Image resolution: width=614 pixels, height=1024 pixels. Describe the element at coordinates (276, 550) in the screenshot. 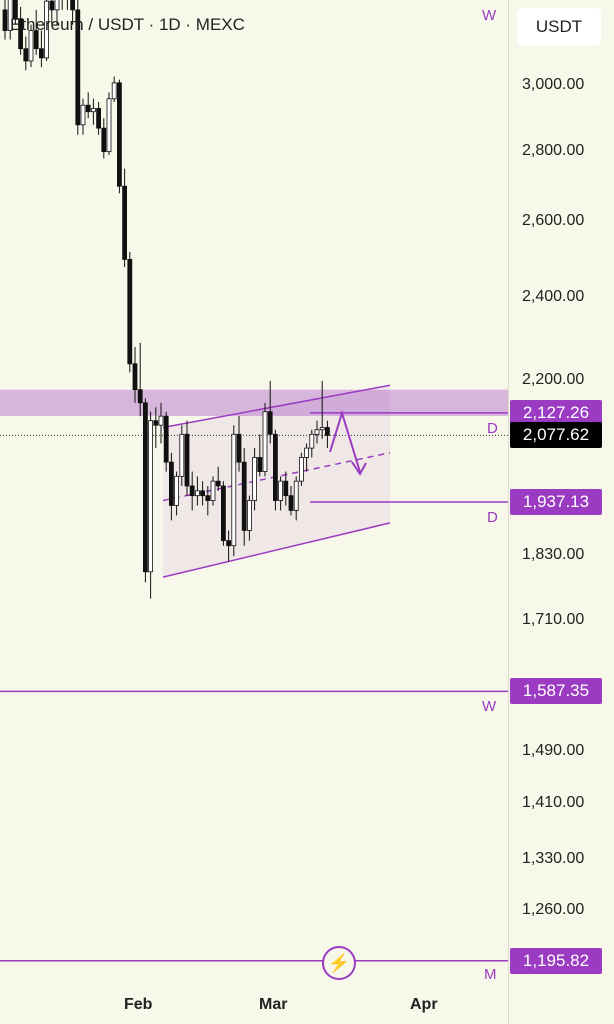

I see `channel-lower` at that location.